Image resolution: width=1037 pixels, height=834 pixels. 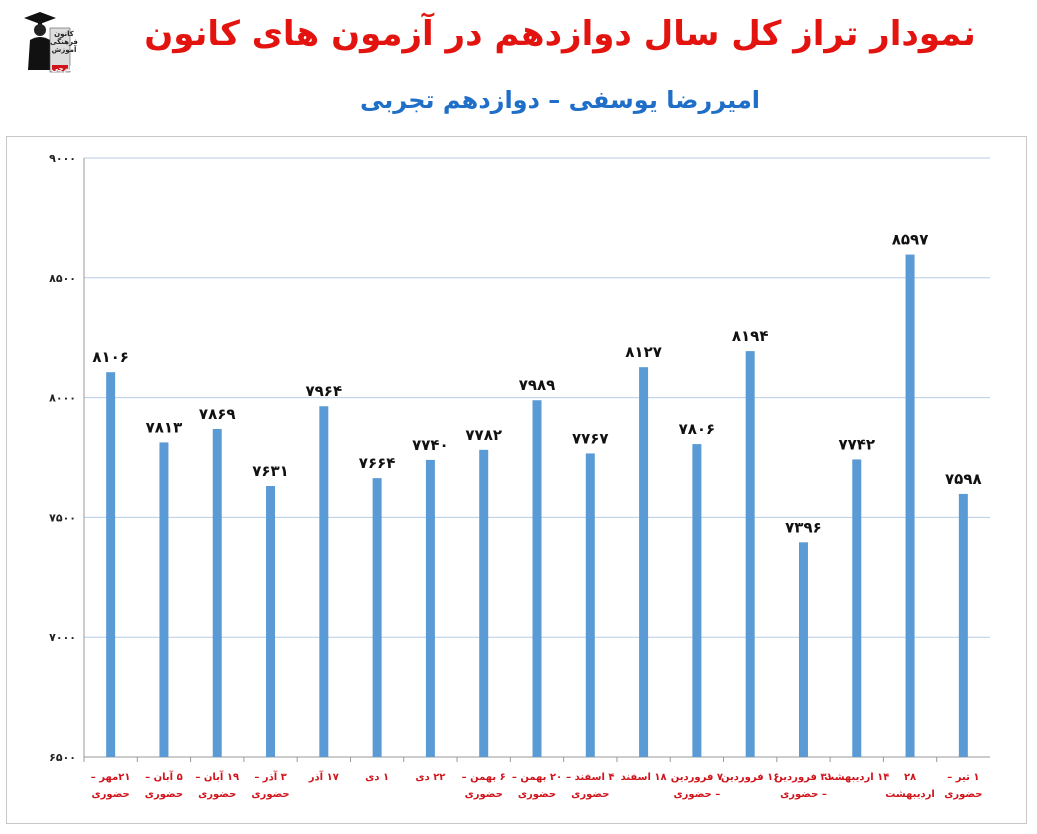 What do you see at coordinates (484, 777) in the screenshot?
I see `x-tick-label: ۶ بهمن –` at bounding box center [484, 777].